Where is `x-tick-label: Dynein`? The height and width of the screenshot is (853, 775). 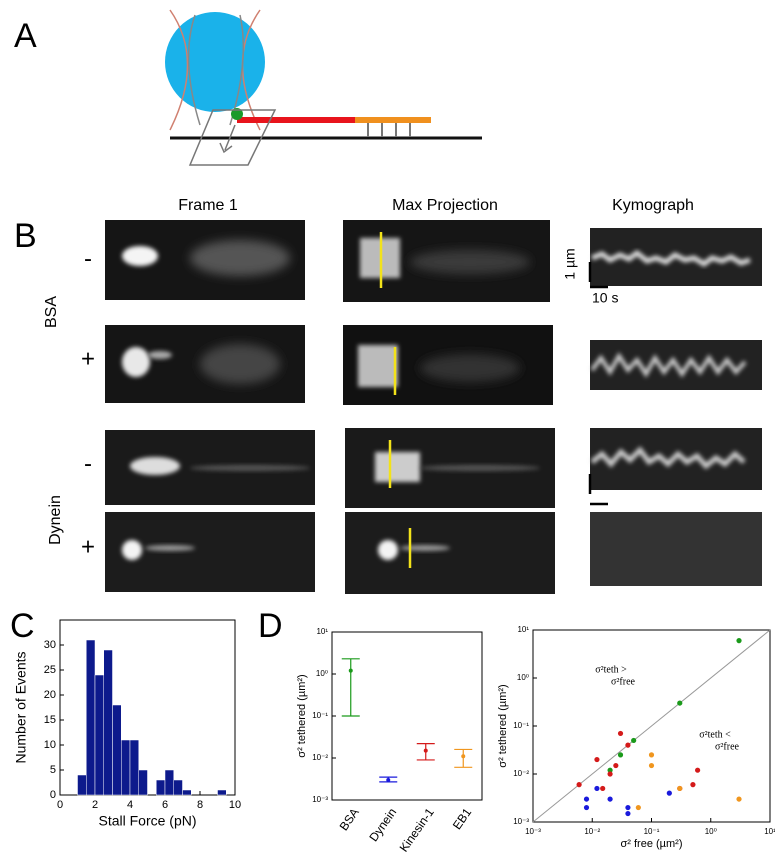
x-tick-label: Dynein is located at coordinates (382, 825).